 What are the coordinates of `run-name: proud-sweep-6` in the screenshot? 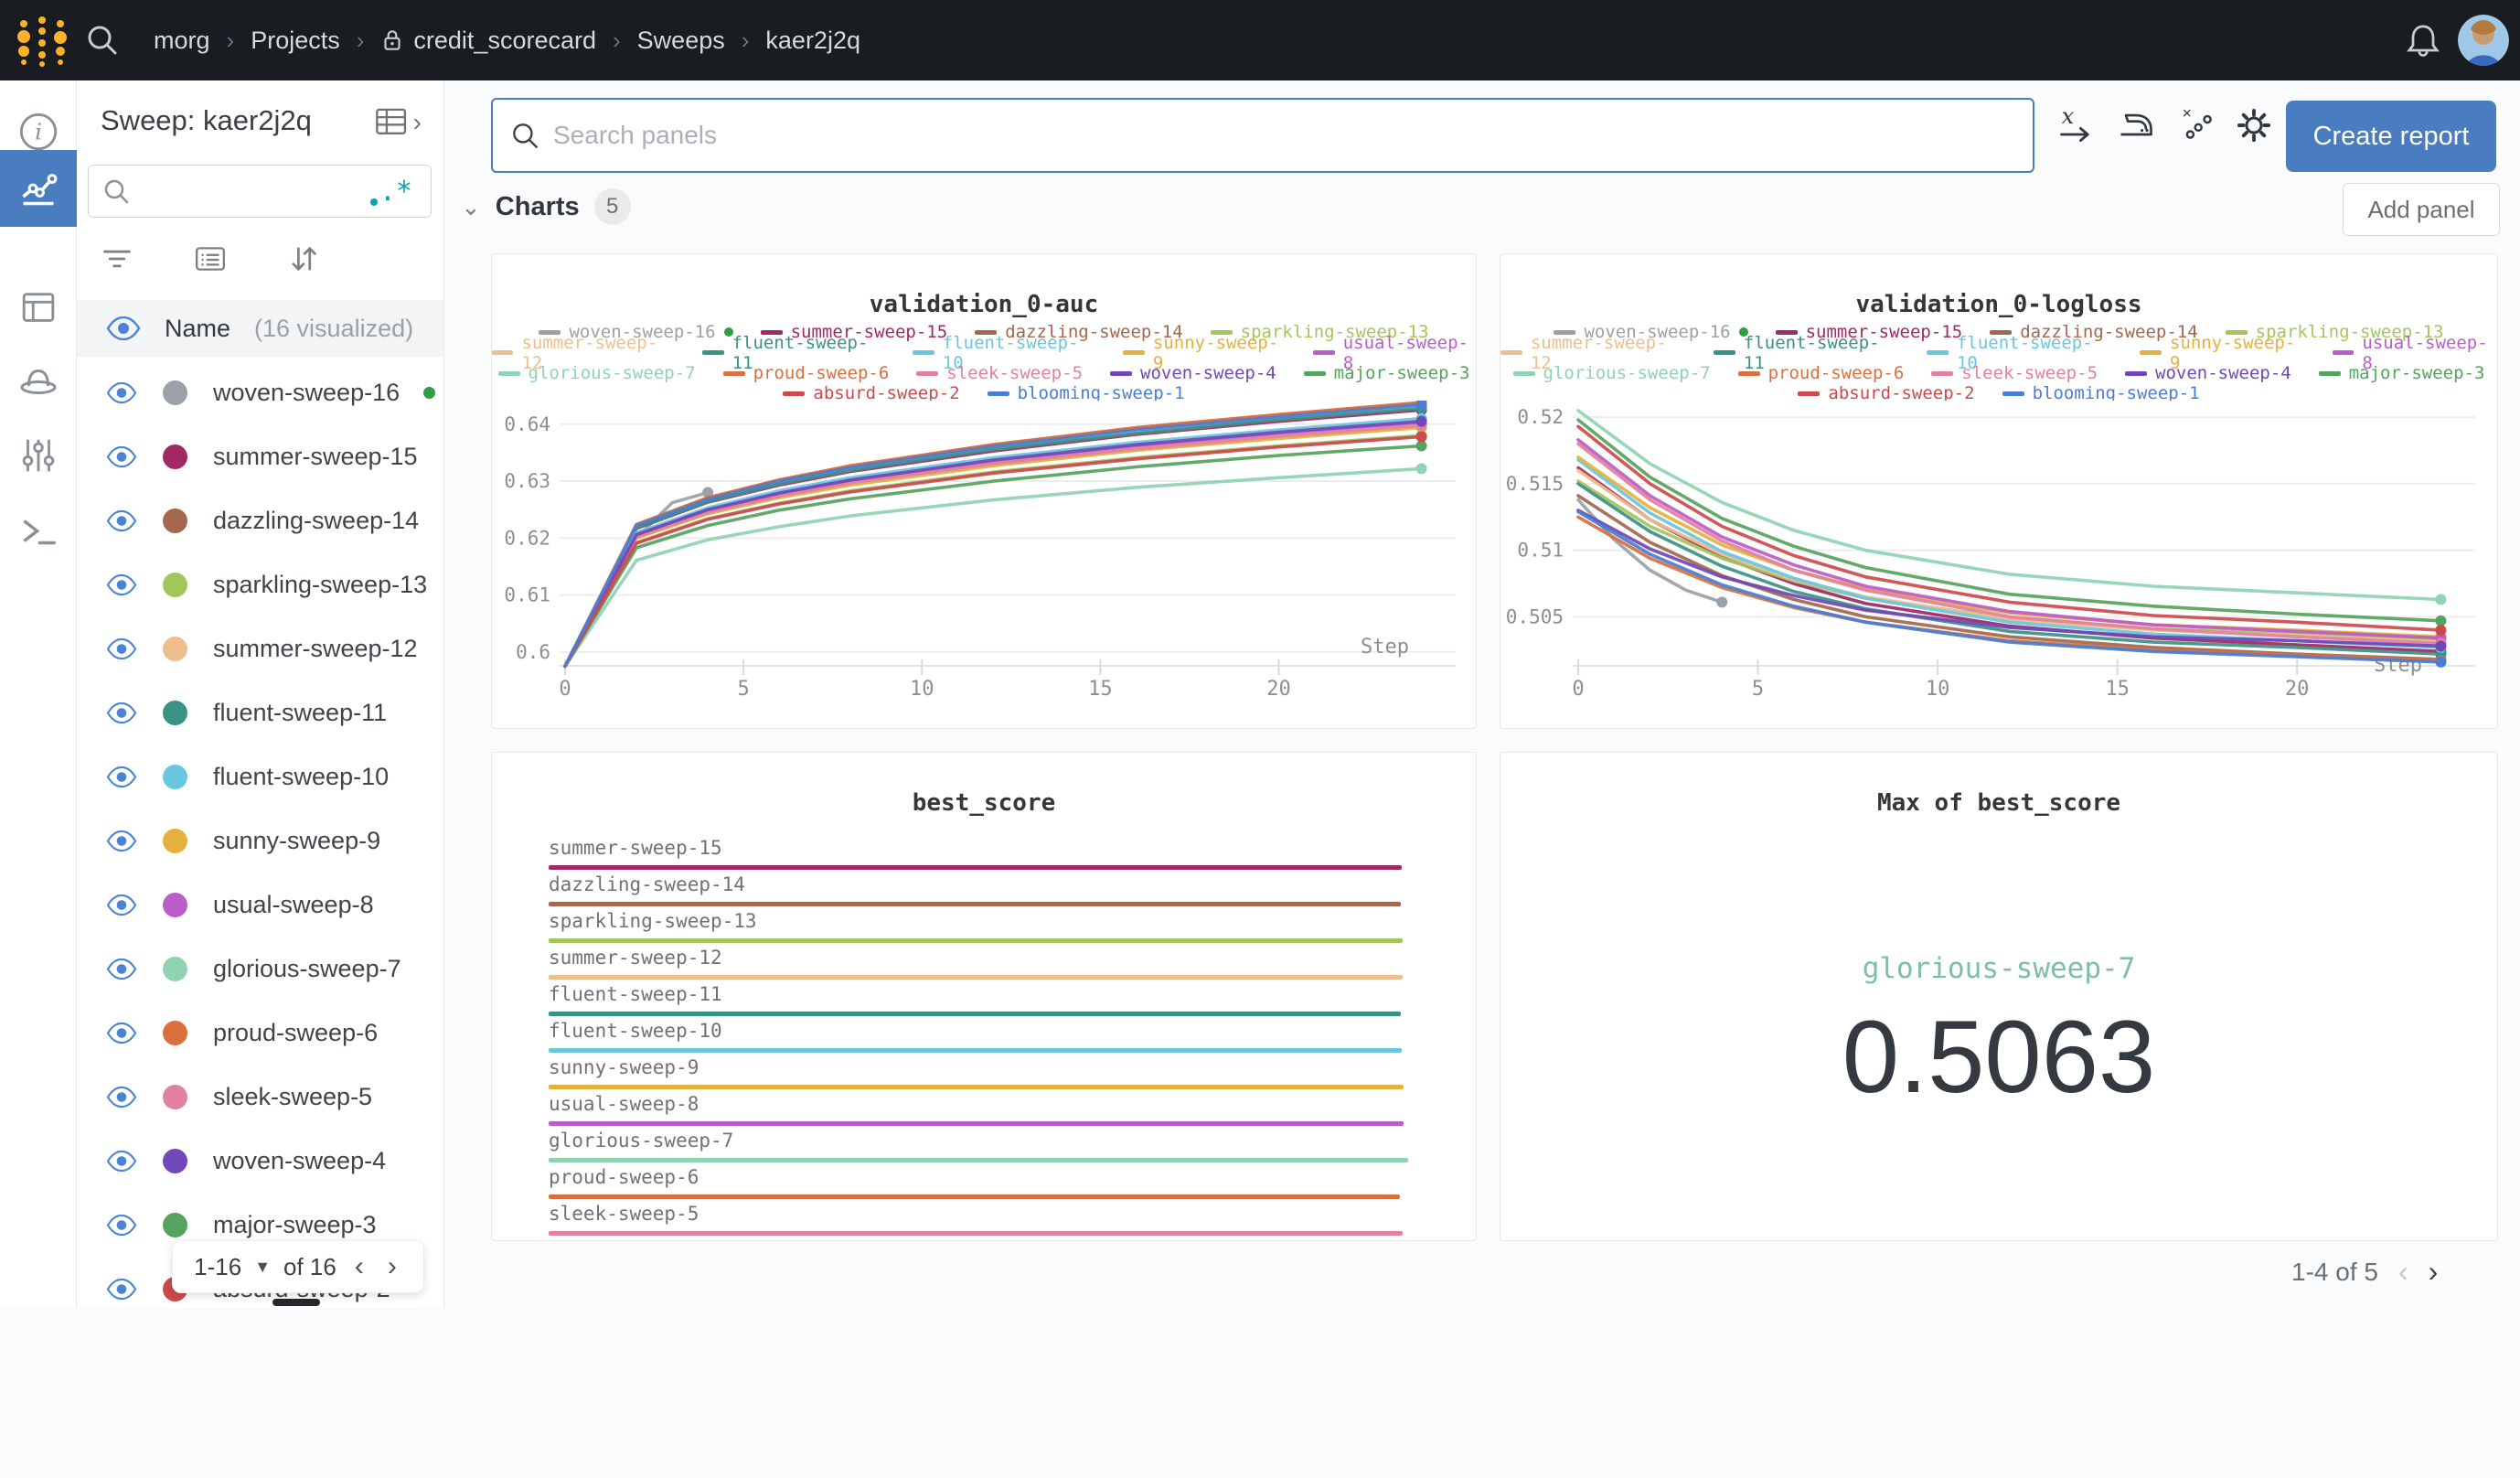 It's located at (296, 1032).